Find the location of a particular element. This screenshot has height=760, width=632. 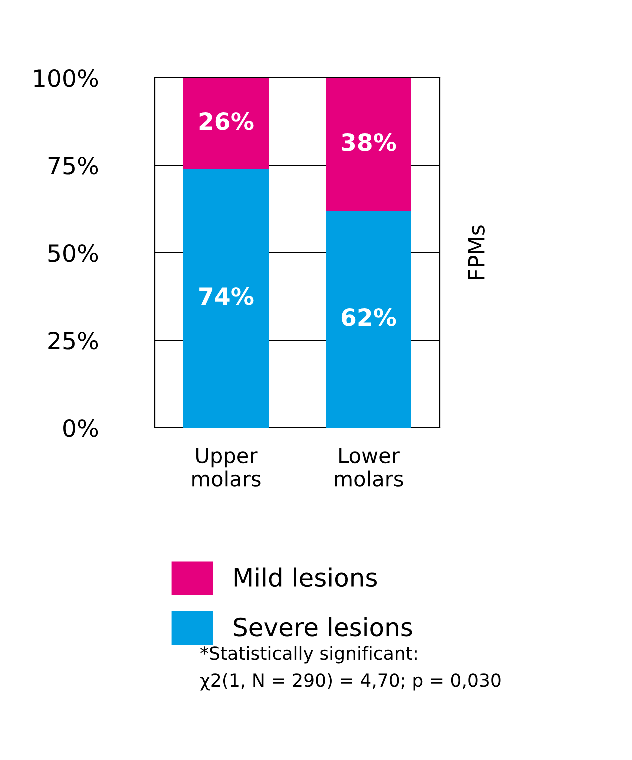

data-label: 26% is located at coordinates (227, 121).